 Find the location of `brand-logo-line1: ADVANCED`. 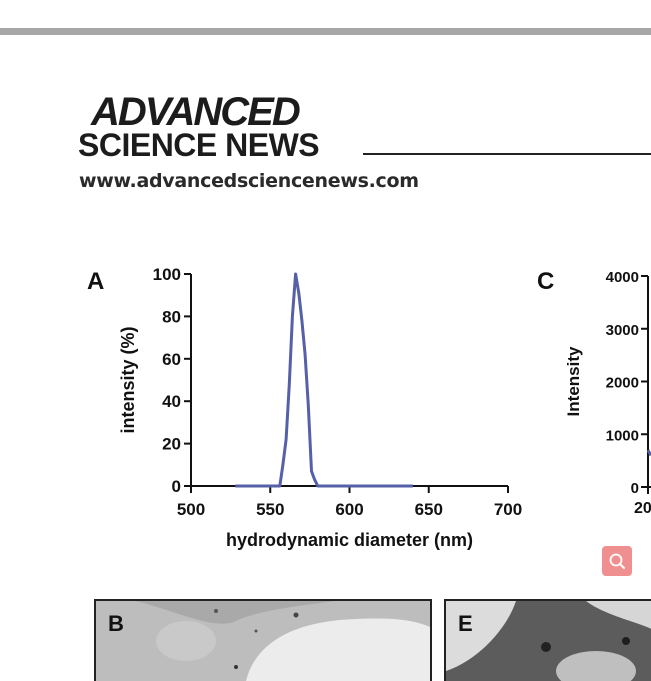

brand-logo-line1: ADVANCED is located at coordinates (196, 112).